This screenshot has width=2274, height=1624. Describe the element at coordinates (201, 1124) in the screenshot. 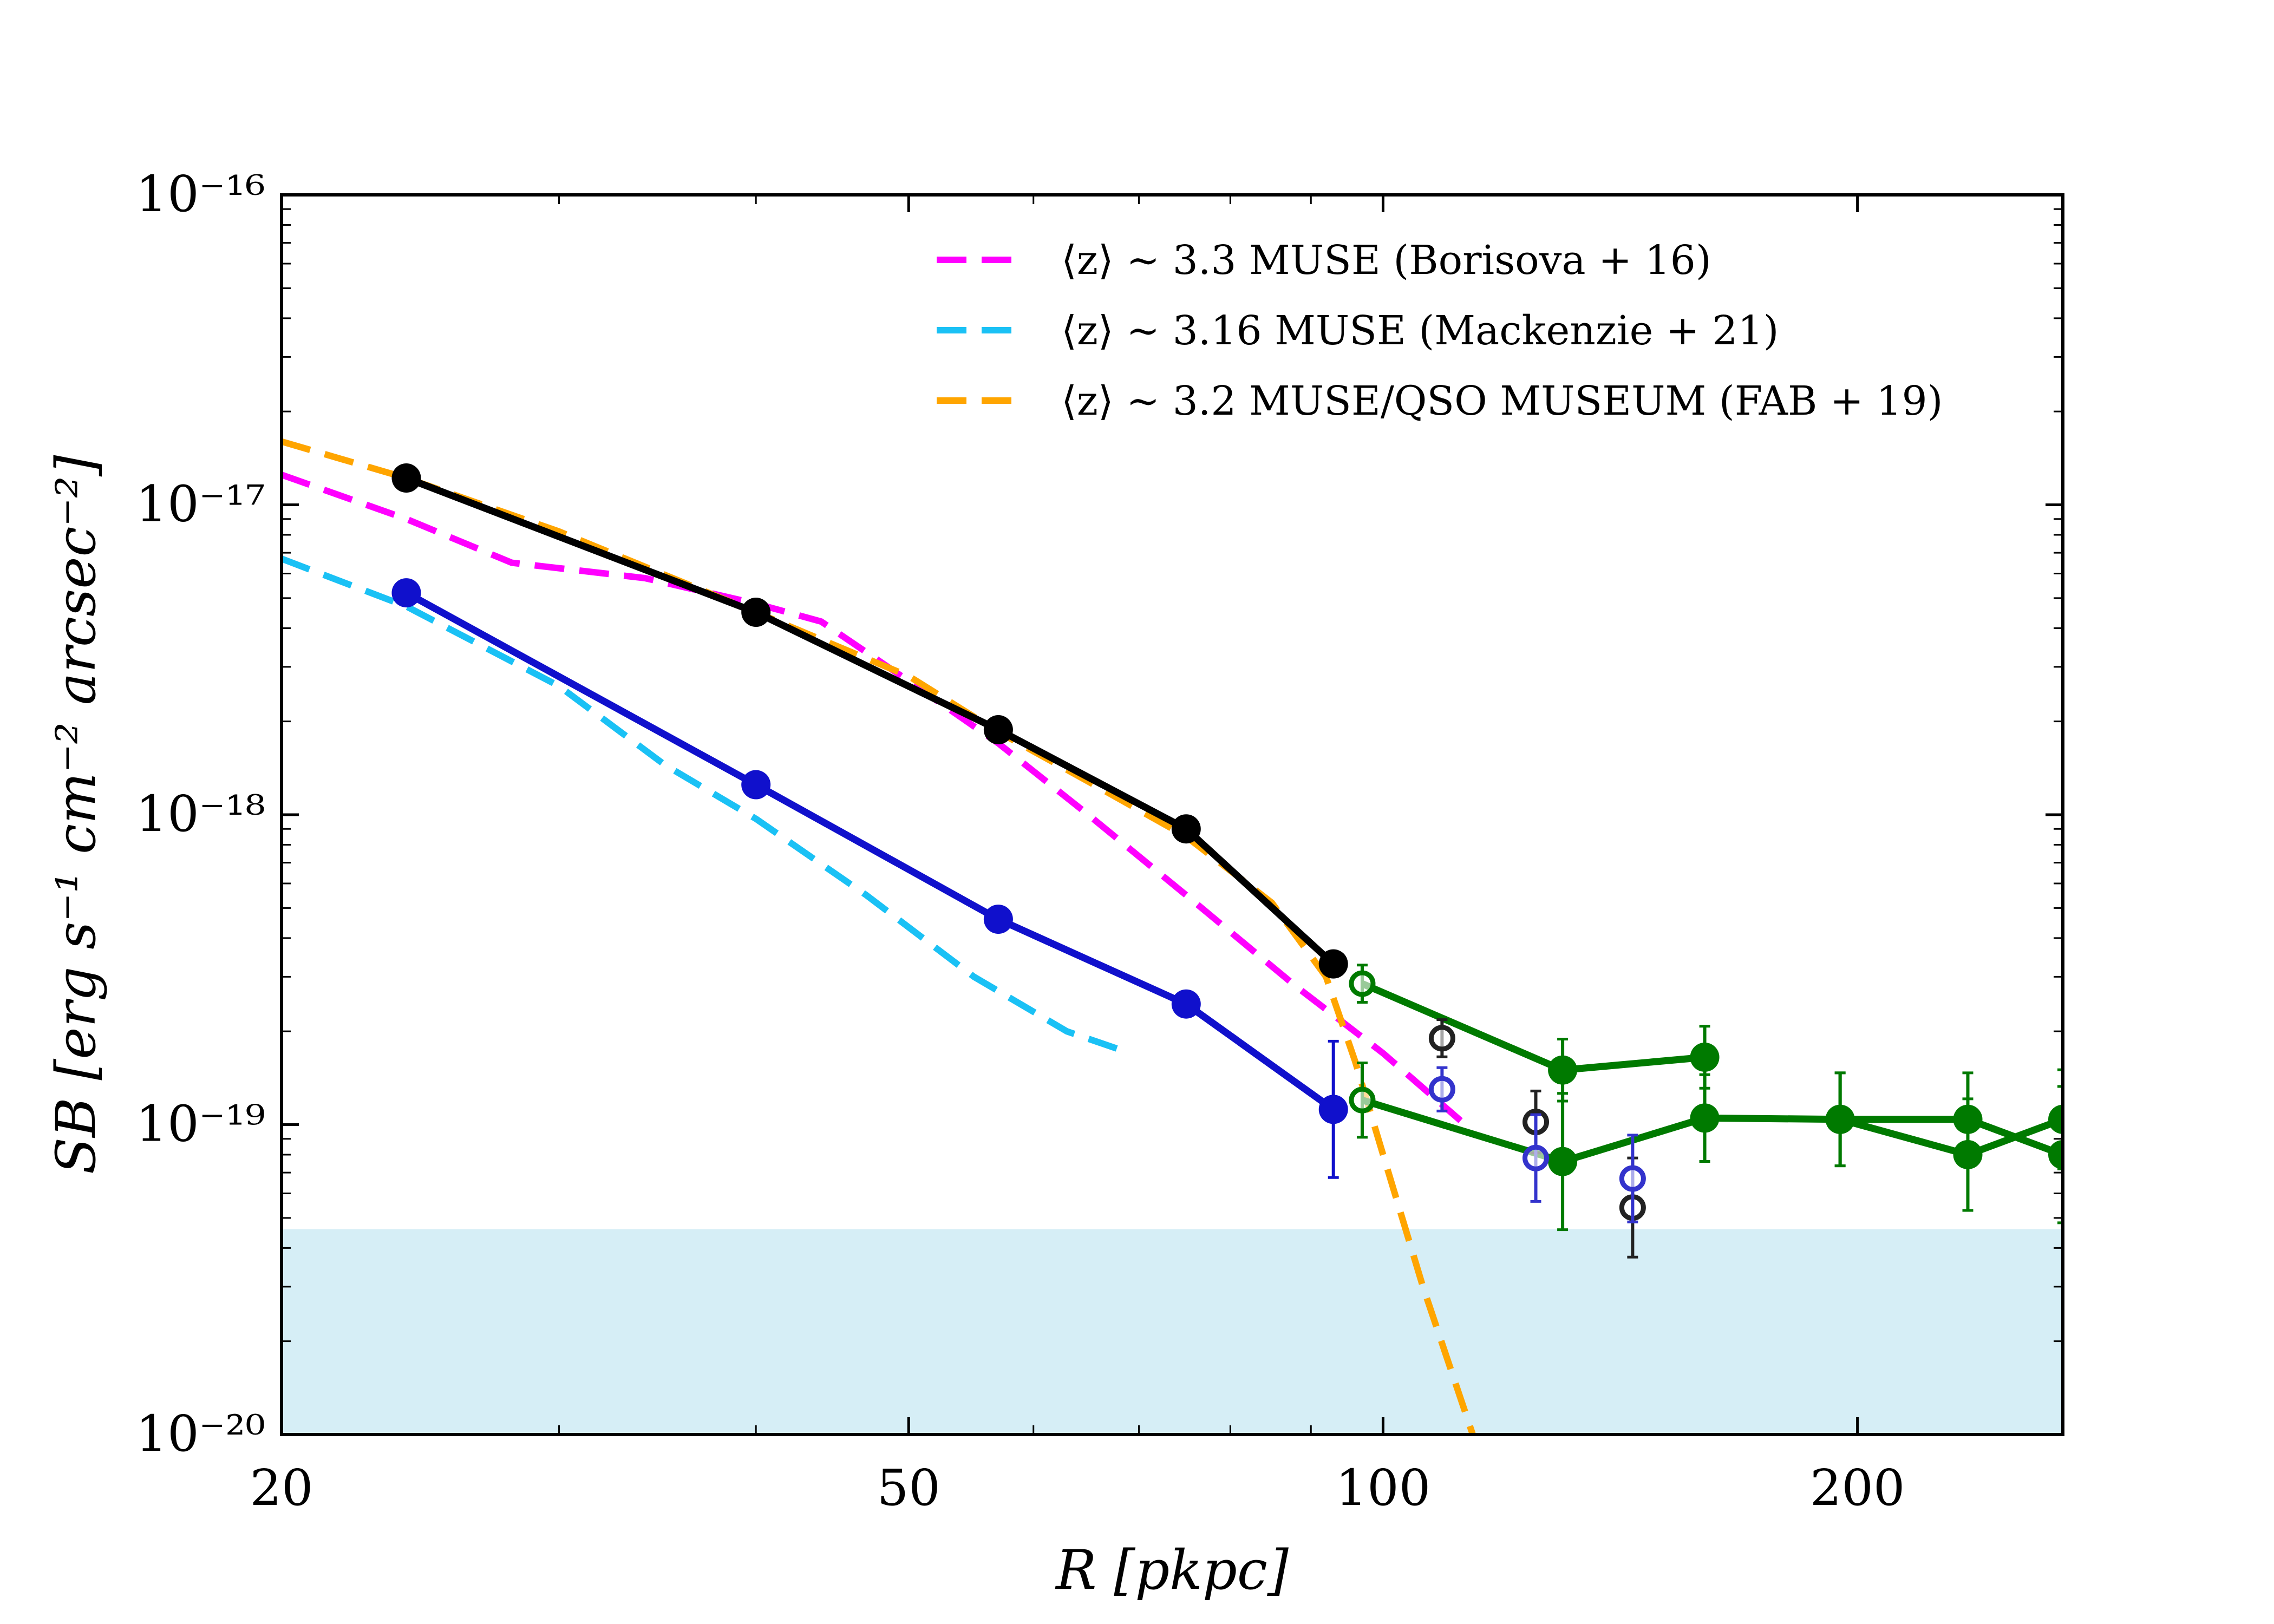

I see `y-tick-label: 10⁻¹⁹` at that location.